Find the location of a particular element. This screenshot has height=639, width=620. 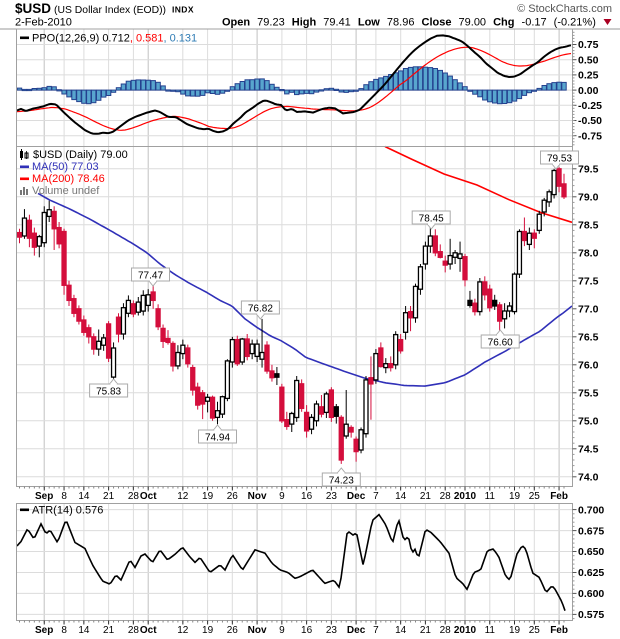

svg-text: ATR(14) 0.576 is located at coordinates (67, 511).